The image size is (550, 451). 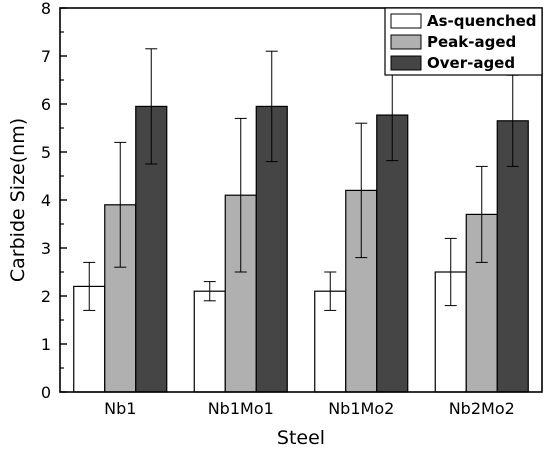 I want to click on y-tick-label: 3, so click(x=46, y=248).